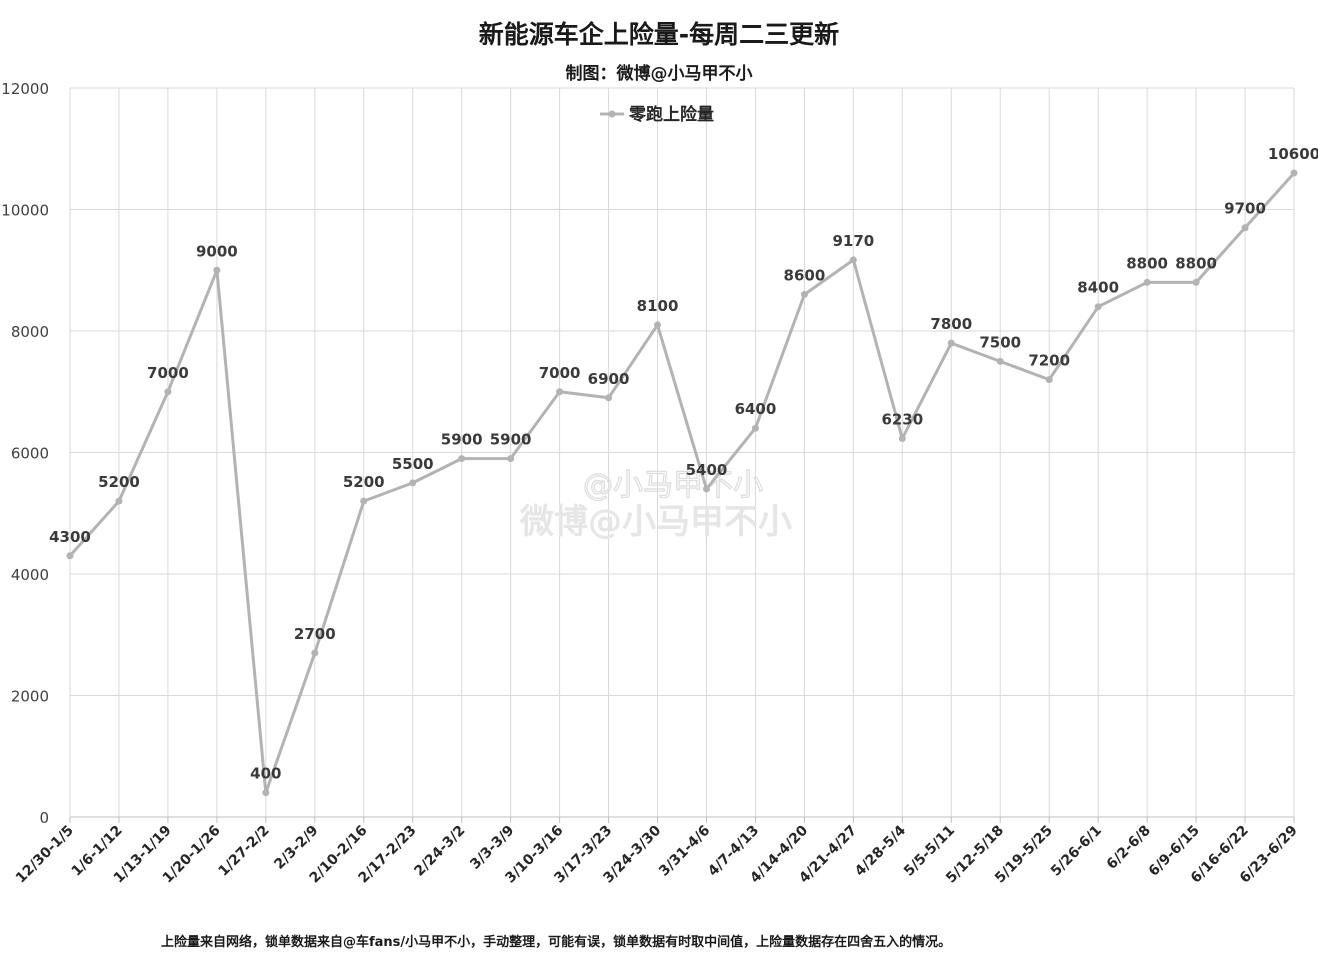  I want to click on watermark-line-2: 微博@小马甲不小, so click(655, 522).